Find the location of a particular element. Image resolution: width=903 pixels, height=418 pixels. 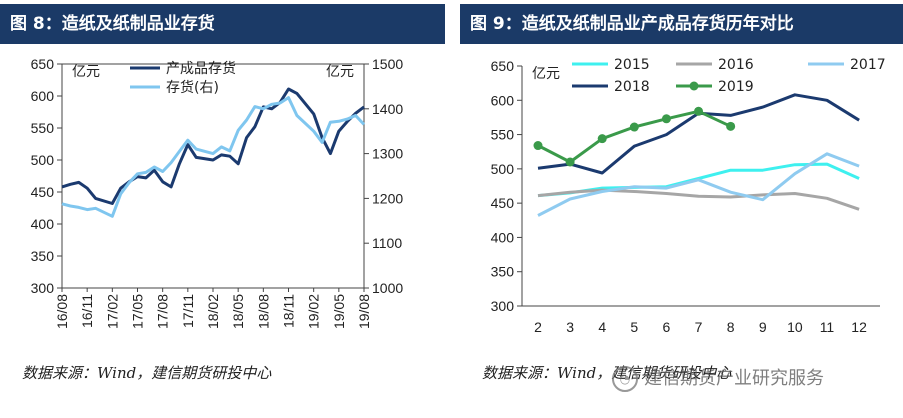

series-line-2018 is located at coordinates (698, 134).